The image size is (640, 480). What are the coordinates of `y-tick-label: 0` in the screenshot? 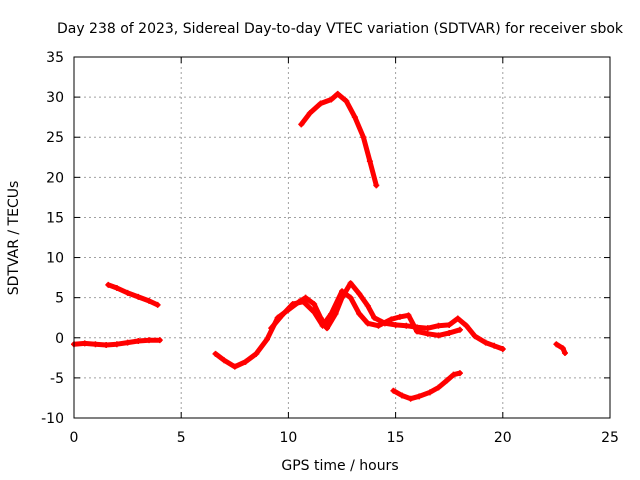 It's located at (59, 339).